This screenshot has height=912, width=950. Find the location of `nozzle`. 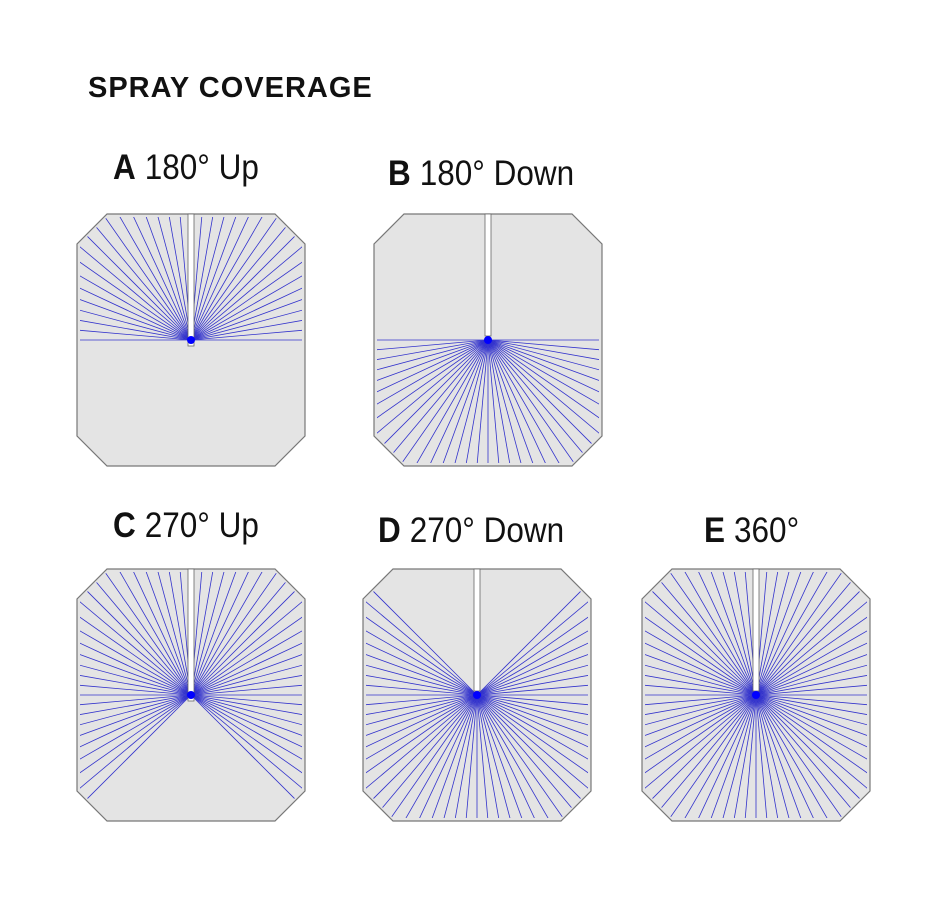

nozzle is located at coordinates (756, 695).